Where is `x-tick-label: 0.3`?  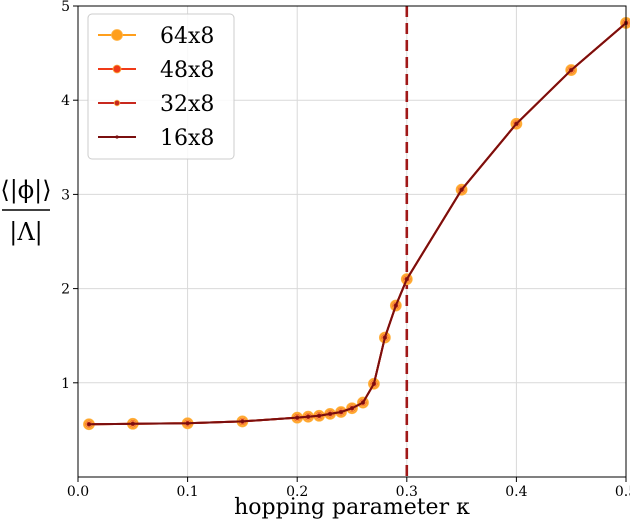 x-tick-label: 0.3 is located at coordinates (407, 492).